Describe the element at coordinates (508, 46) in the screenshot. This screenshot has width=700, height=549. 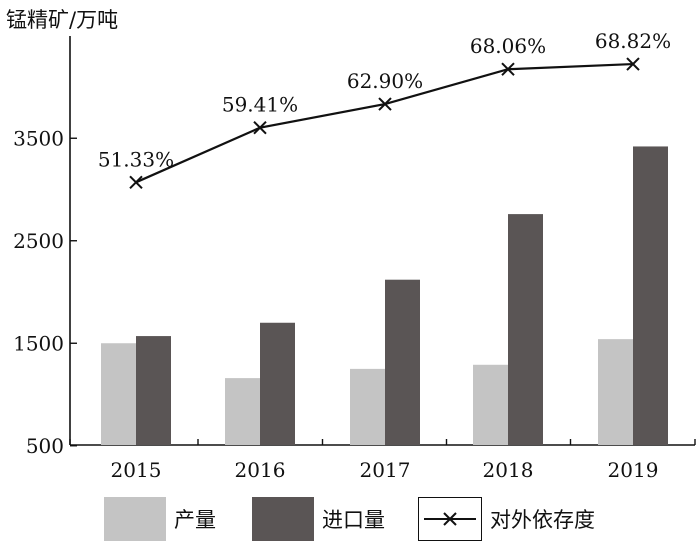
I see `dependence-data-label: 68.06%` at that location.